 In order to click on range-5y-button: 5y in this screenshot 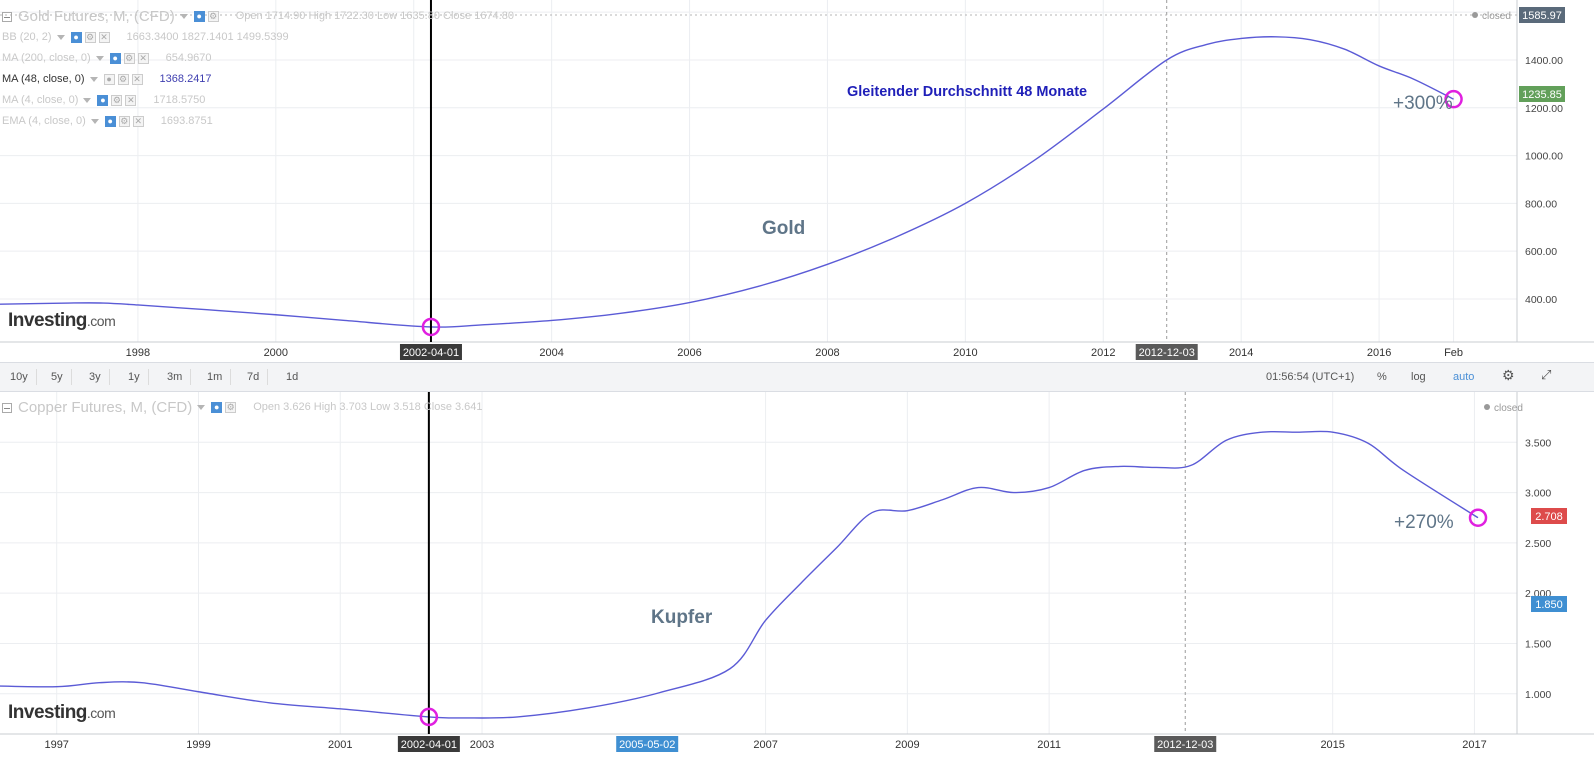, I will do `click(57, 377)`.